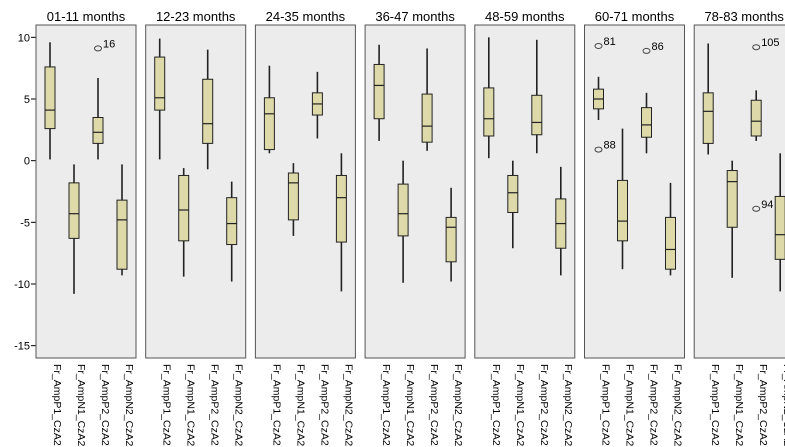  I want to click on y-tick-label: -15, so click(22, 347).